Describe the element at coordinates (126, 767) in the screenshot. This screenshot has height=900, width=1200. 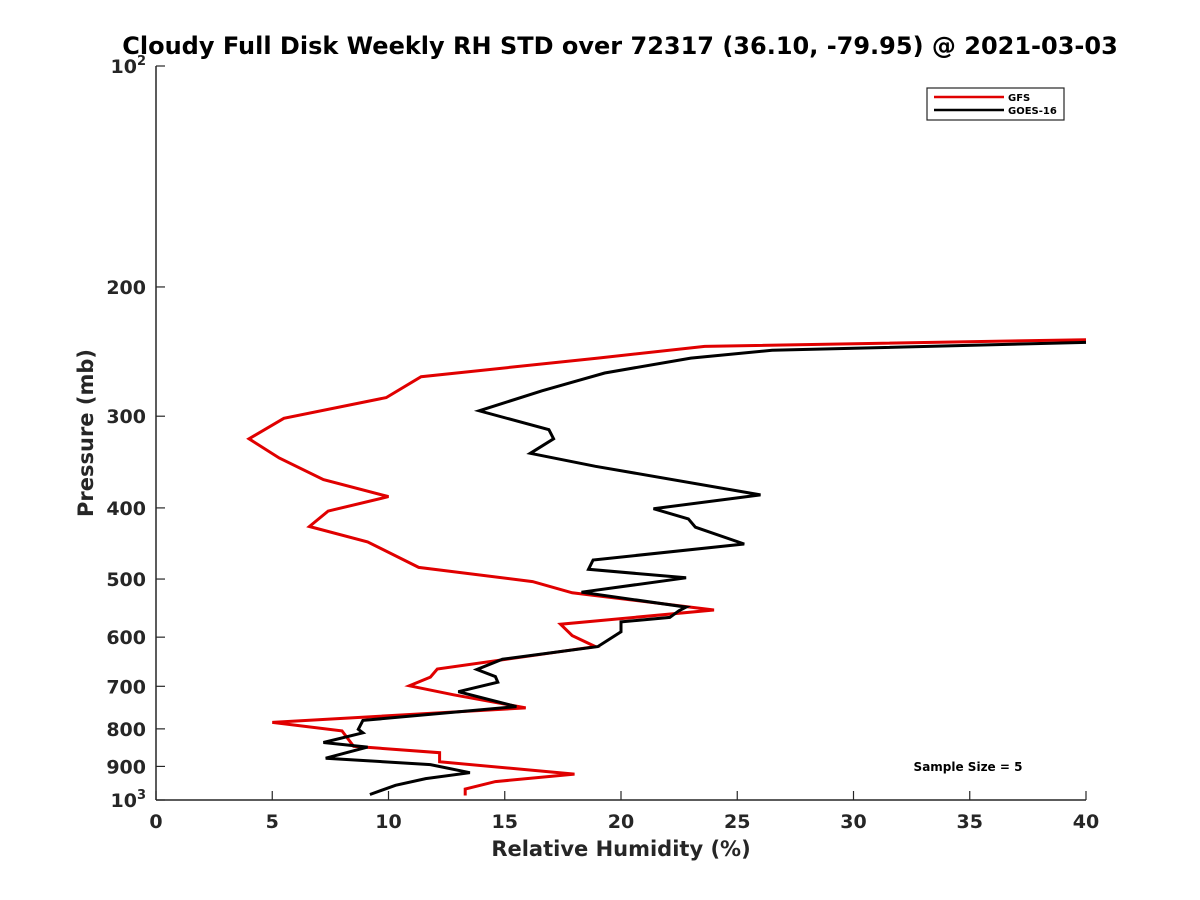
I see `y-tick-label: 900` at that location.